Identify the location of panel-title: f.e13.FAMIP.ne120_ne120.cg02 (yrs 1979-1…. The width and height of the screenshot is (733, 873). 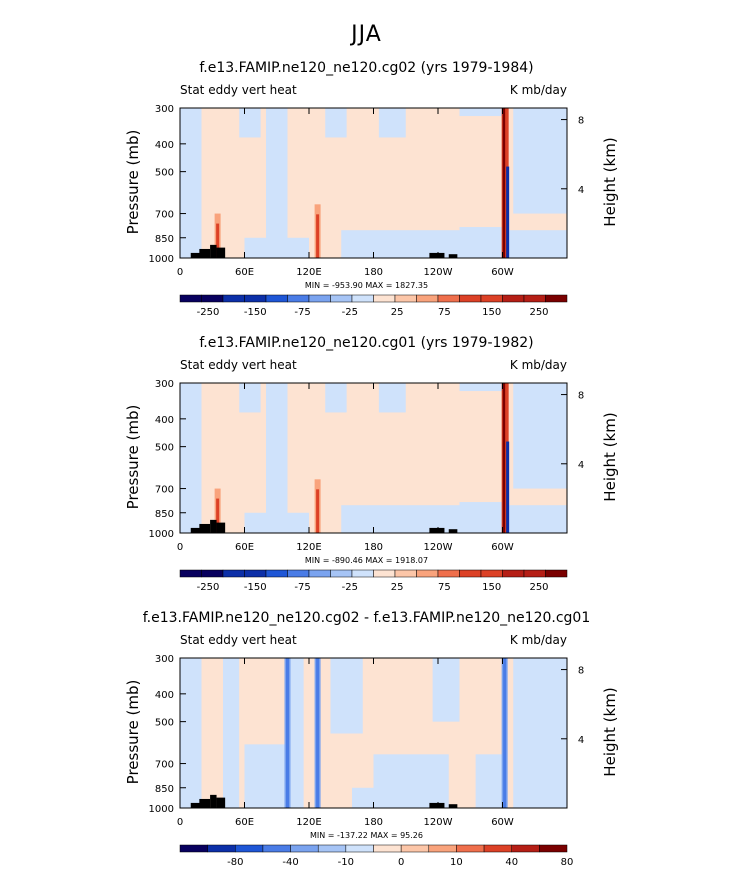
(366, 68).